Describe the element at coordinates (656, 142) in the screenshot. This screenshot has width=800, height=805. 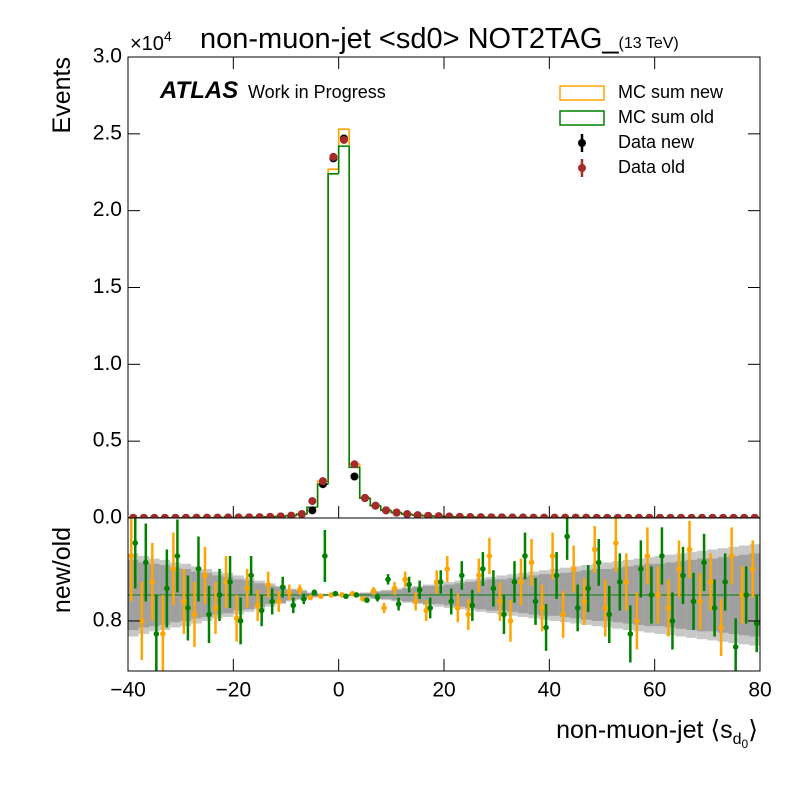
I see `legend-label: Data new` at that location.